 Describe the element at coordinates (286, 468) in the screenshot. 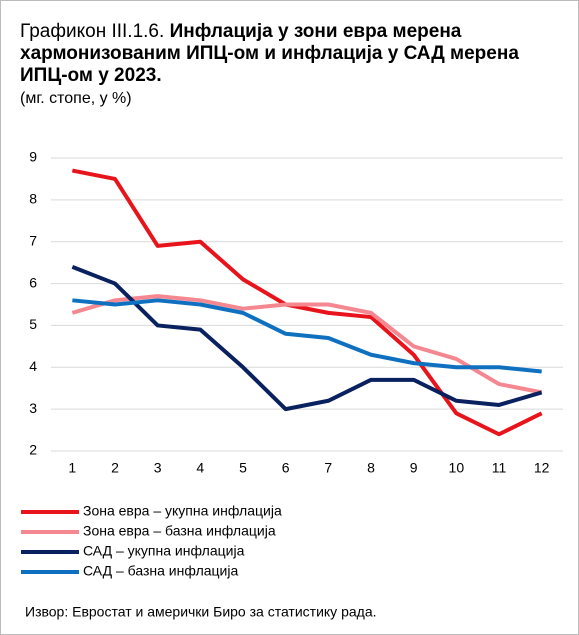

I see `x-tick-label: 6` at that location.